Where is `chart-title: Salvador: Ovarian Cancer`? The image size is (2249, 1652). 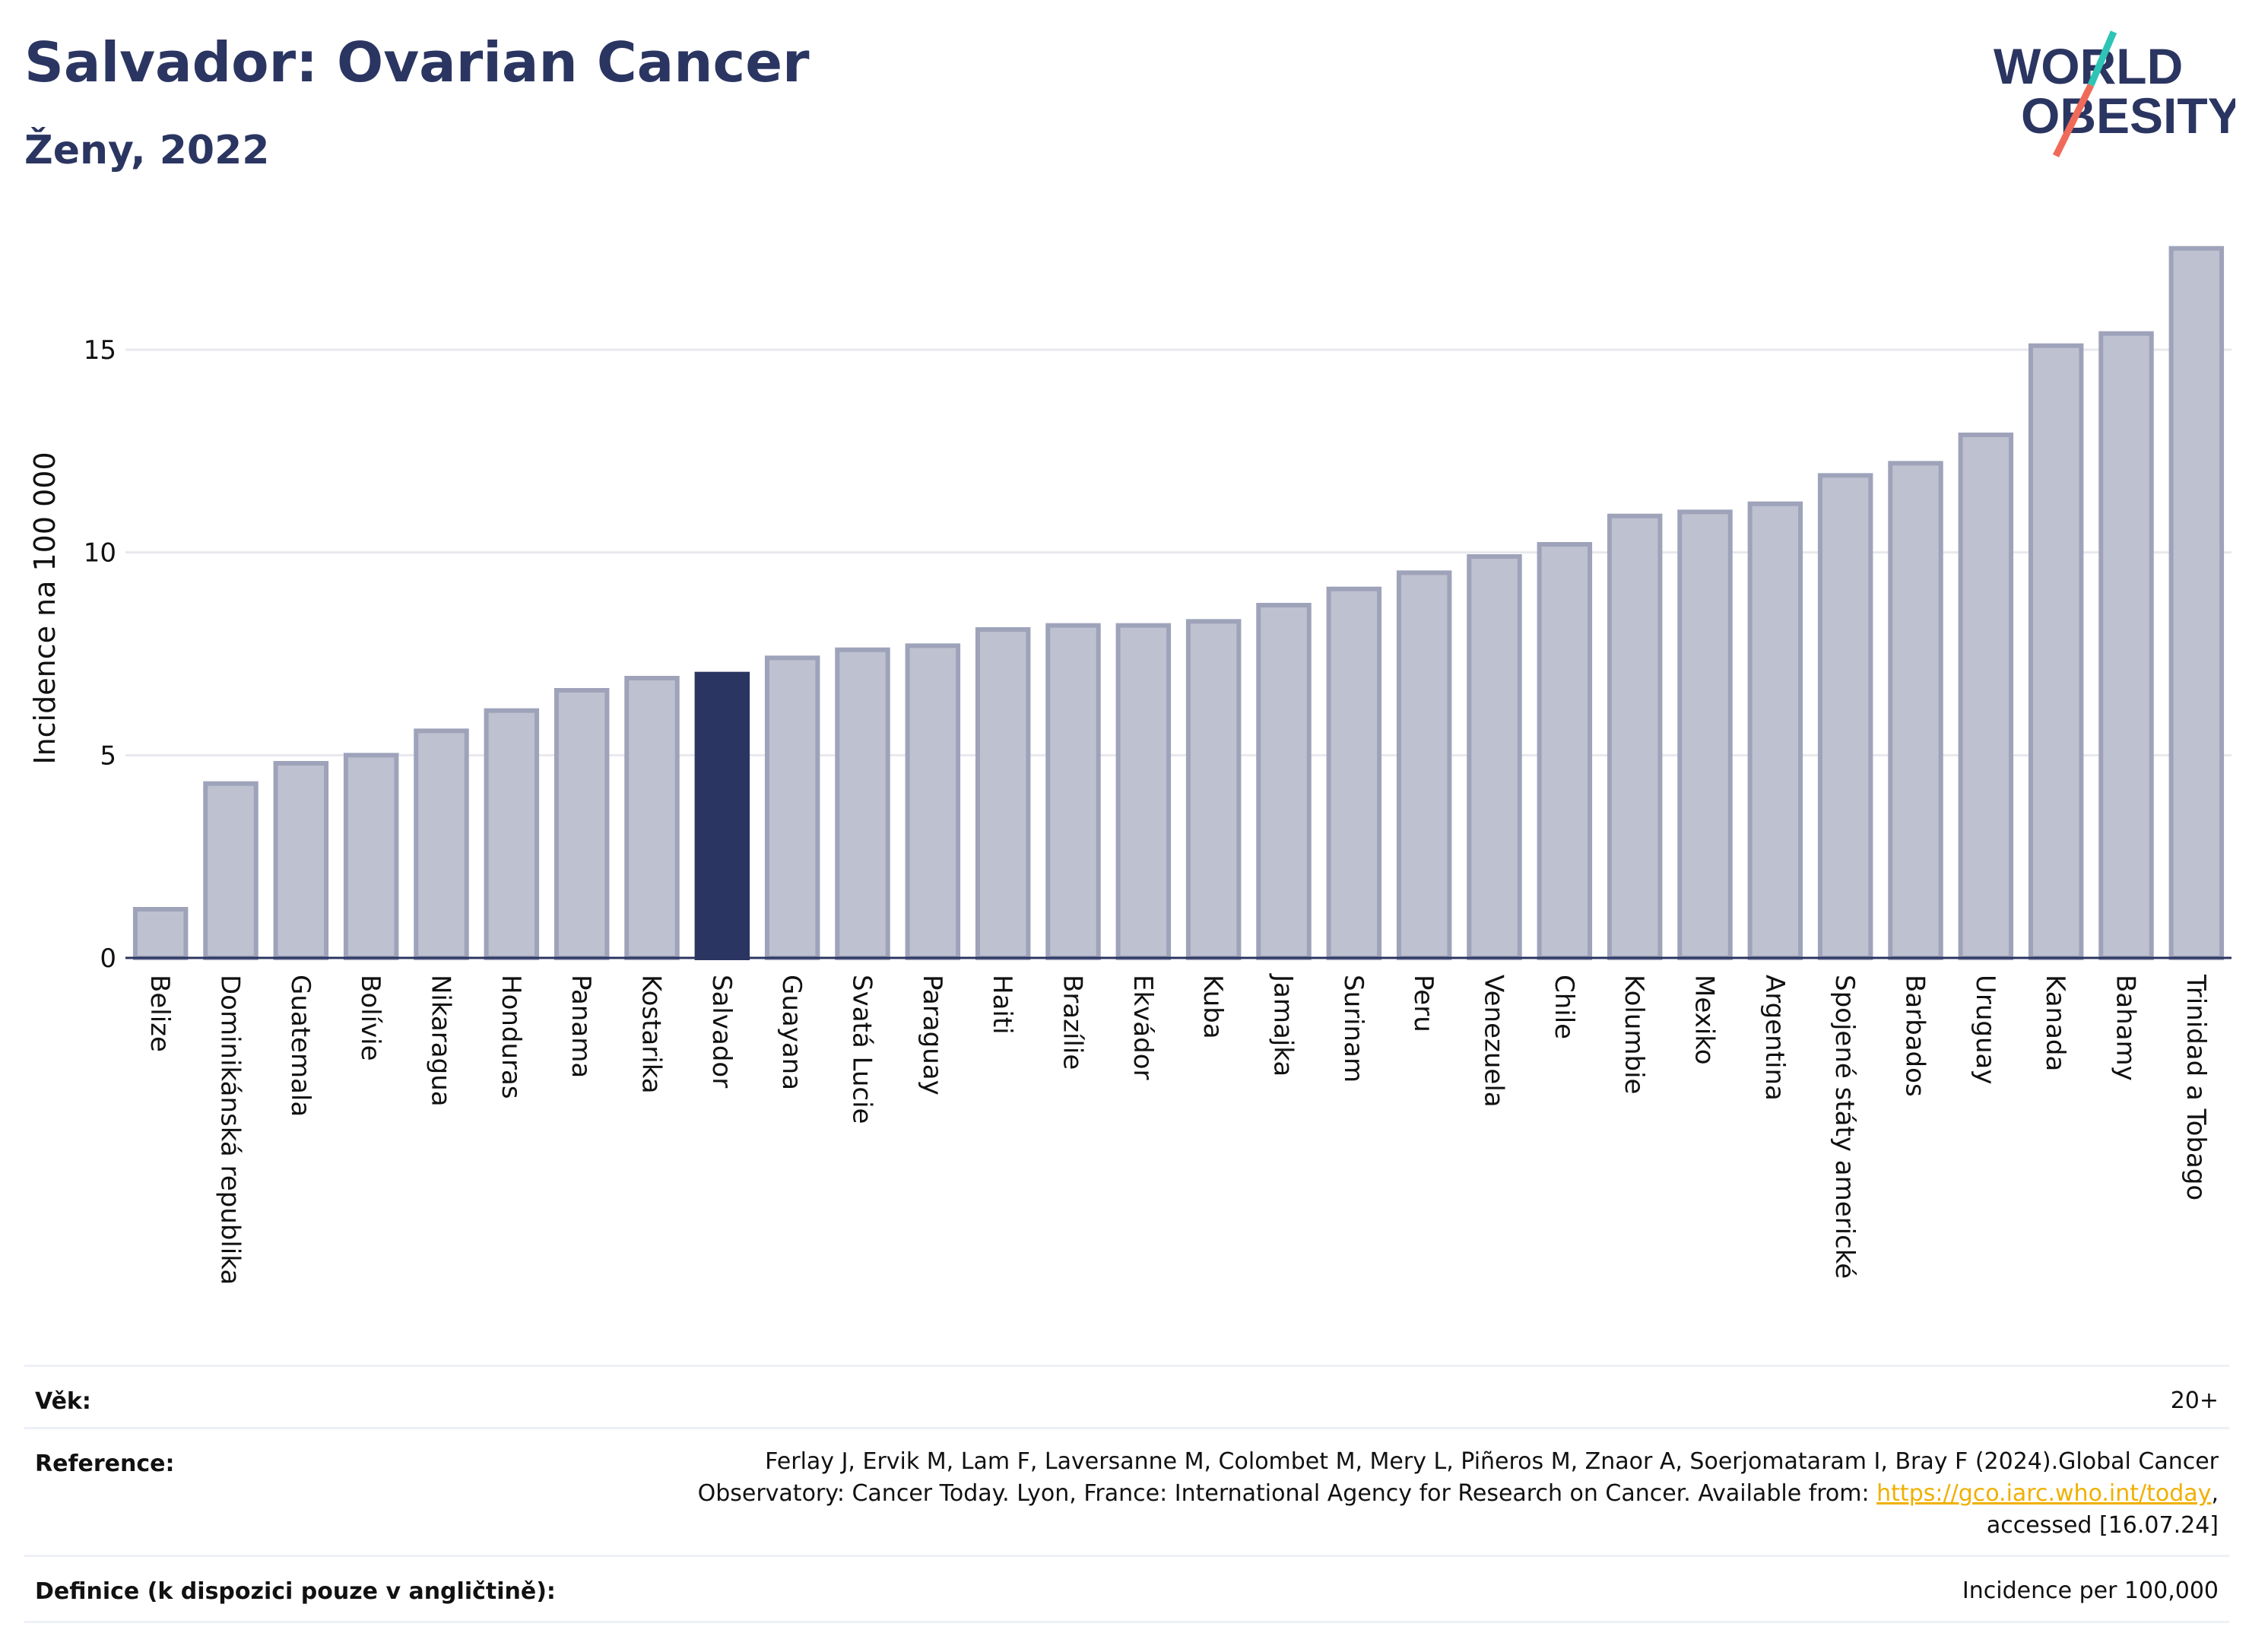
chart-title: Salvador: Ovarian Cancer is located at coordinates (417, 62).